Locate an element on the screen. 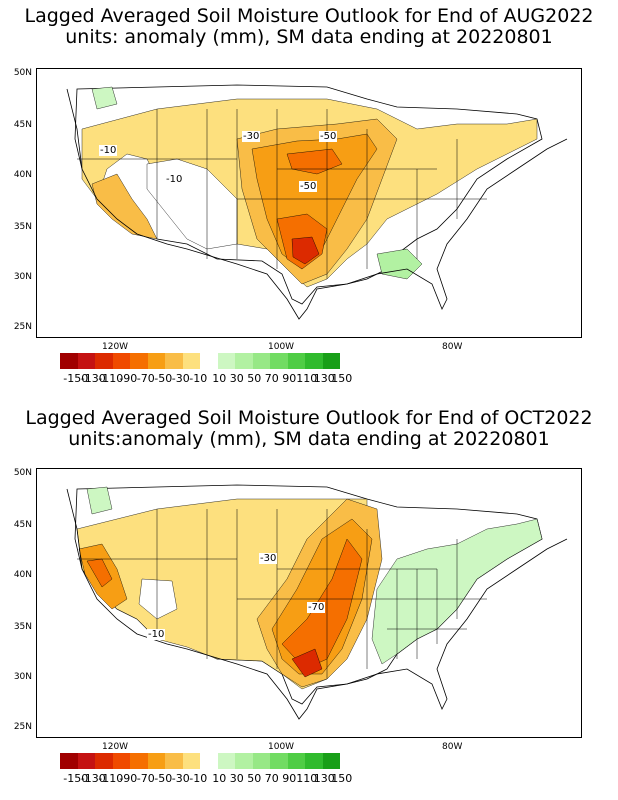 The height and width of the screenshot is (800, 618). anomaly-fill-ca-core is located at coordinates (99, 573).